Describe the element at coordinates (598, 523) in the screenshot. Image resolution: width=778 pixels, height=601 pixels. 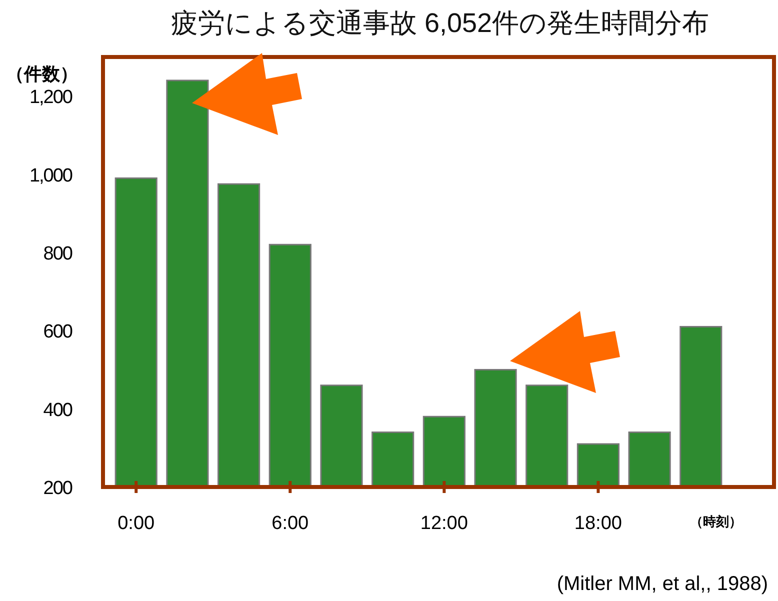
I see `x-tick-label: 18:00` at that location.